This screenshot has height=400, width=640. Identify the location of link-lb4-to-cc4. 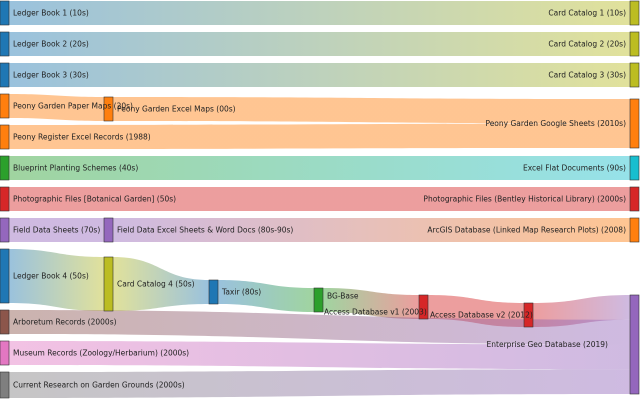
(56, 280).